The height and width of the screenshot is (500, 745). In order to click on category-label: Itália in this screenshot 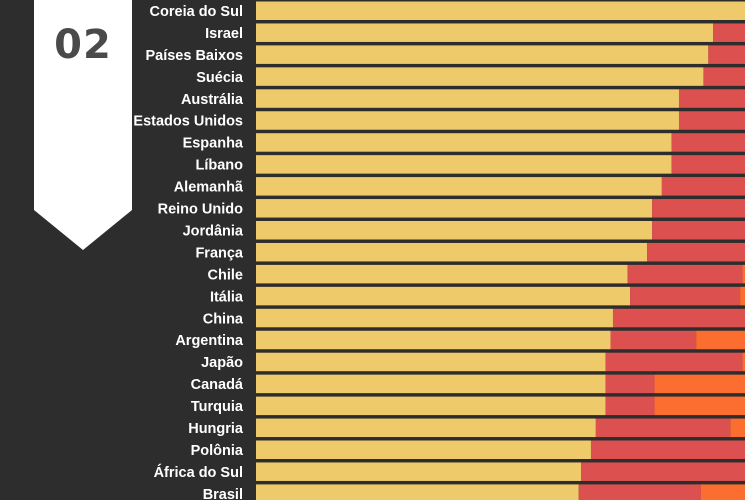, I will do `click(227, 297)`.